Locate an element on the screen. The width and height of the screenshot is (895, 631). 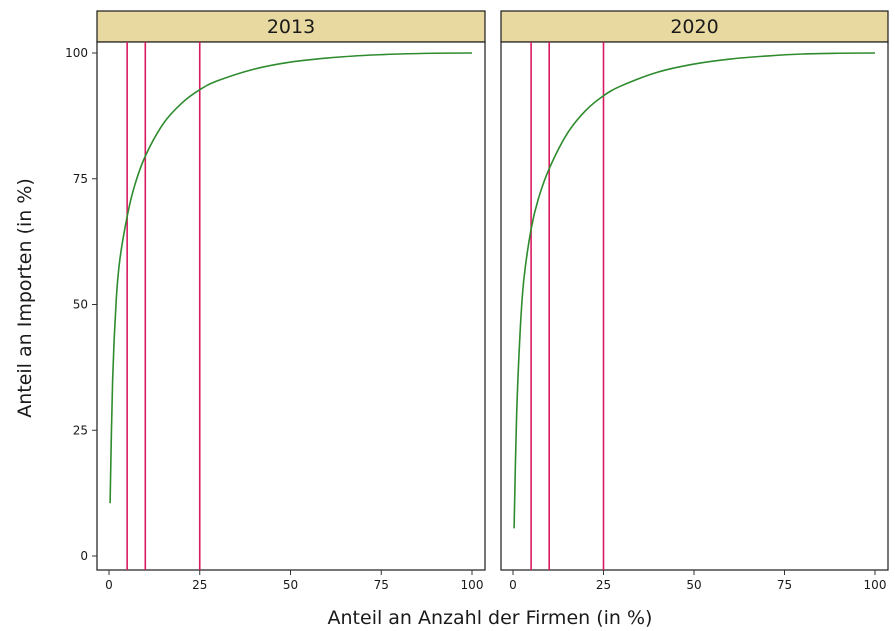
strip-label: 2020 is located at coordinates (694, 27).